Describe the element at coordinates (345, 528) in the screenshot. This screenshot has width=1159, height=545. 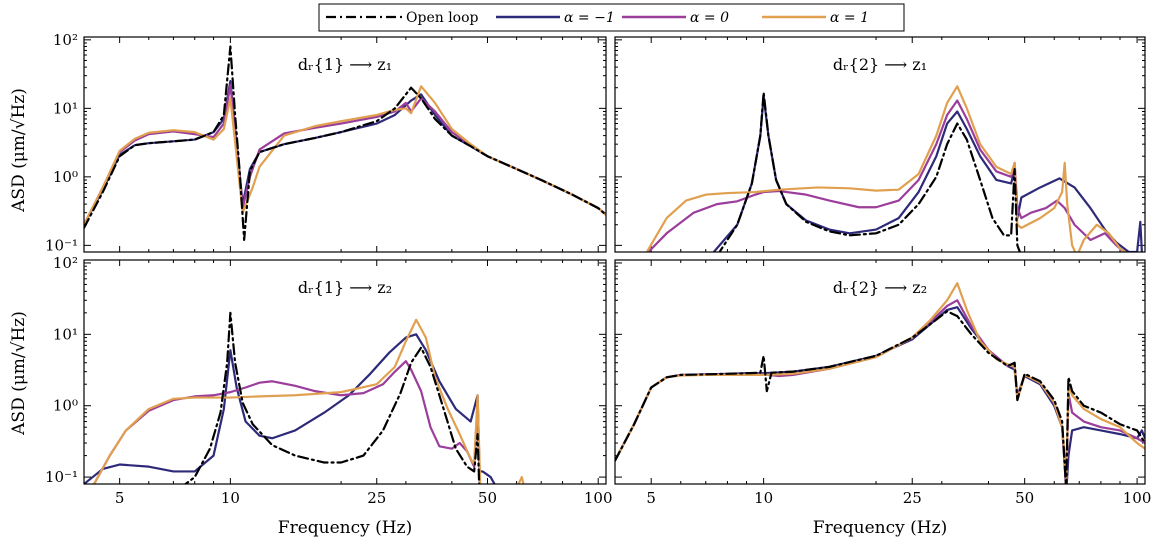
I see `xlabel-left: Frequency (Hz)` at that location.